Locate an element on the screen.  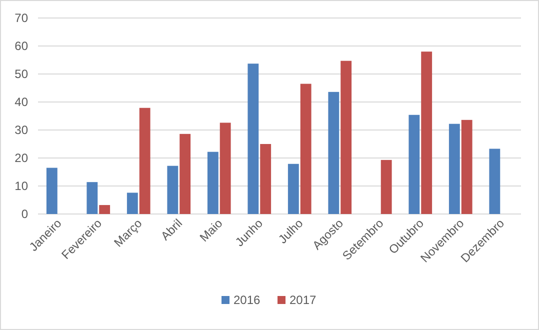
legend-label: 2016 is located at coordinates (247, 300).